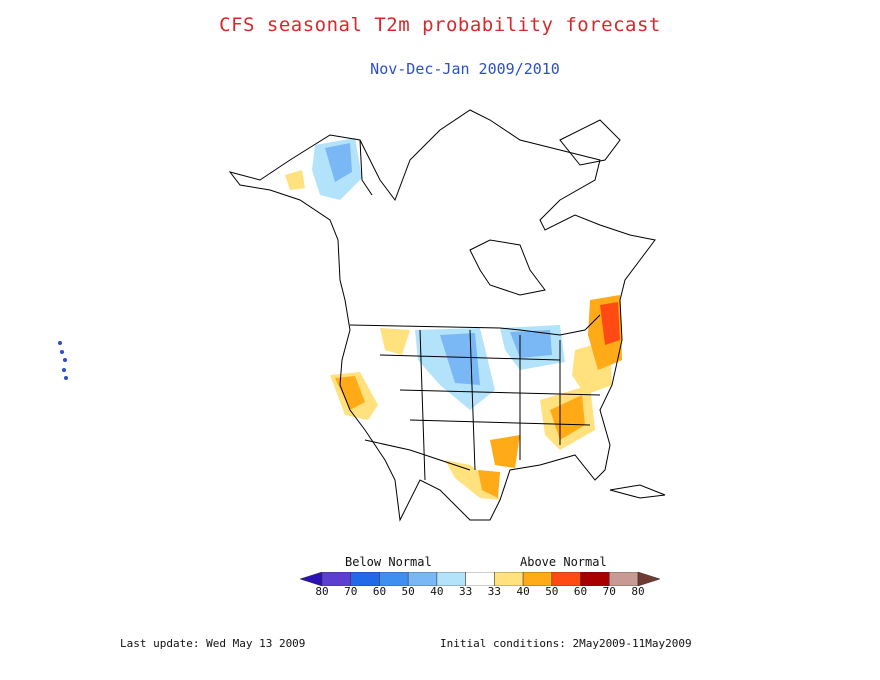  What do you see at coordinates (440, 25) in the screenshot?
I see `chart-title: CFS seasonal T2m probability forecast` at bounding box center [440, 25].